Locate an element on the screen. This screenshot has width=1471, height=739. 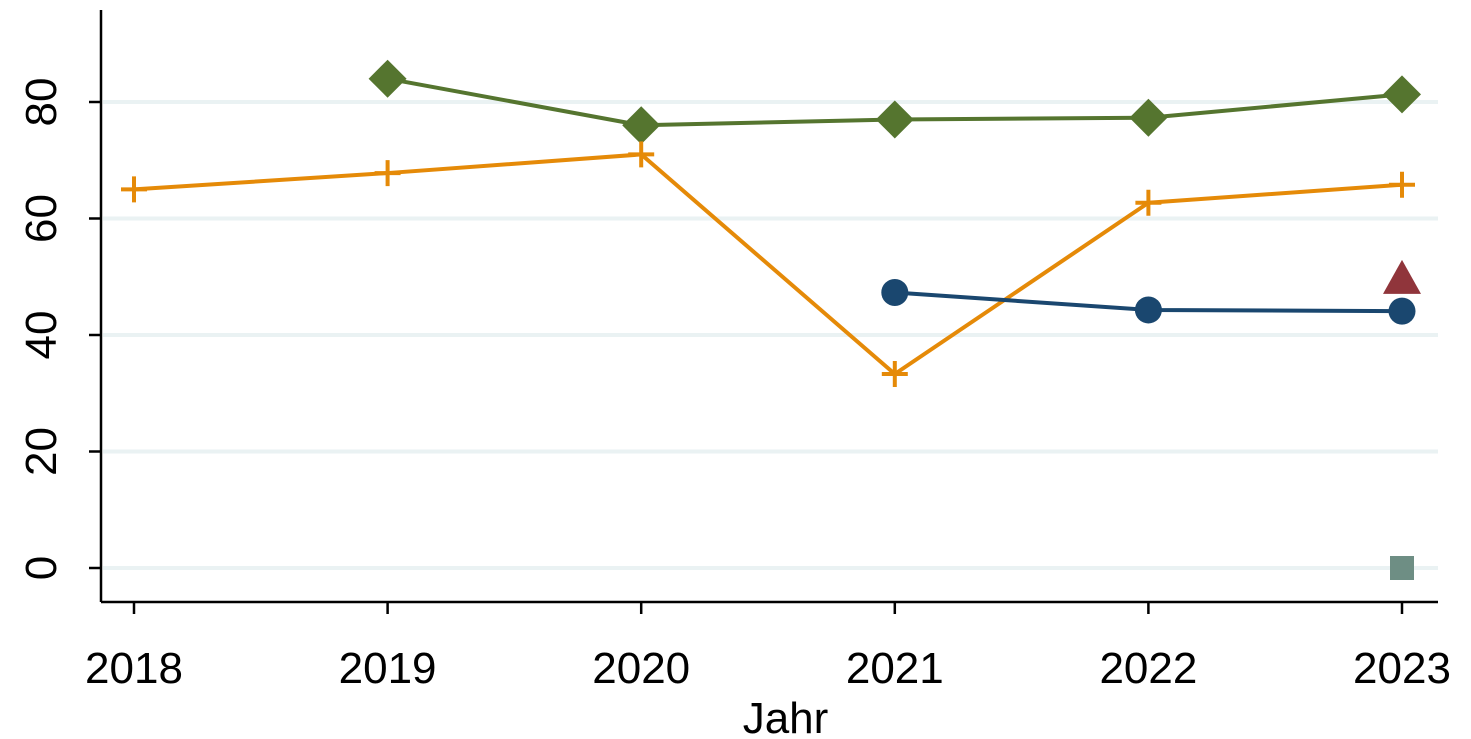
y-tick-label: 60 is located at coordinates (41, 218).